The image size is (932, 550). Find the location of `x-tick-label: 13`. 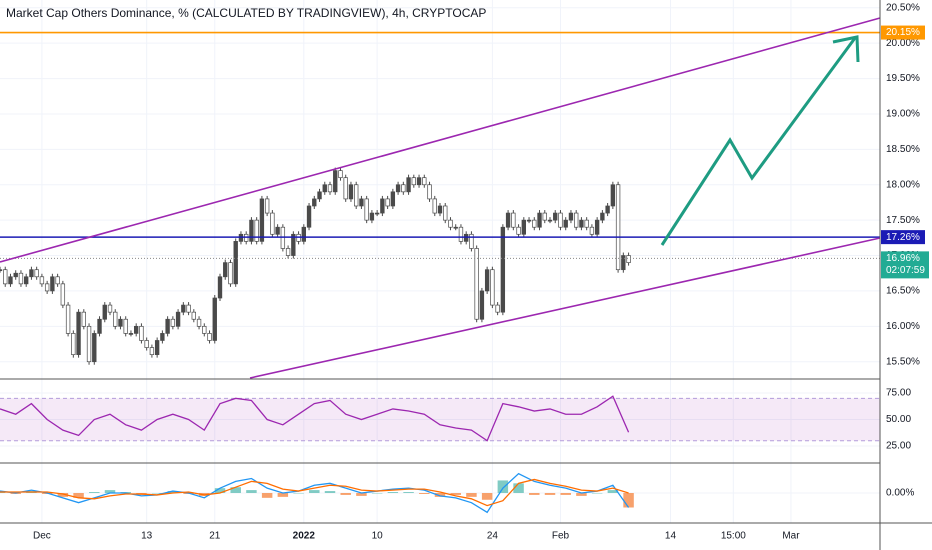

x-tick-label: 13 is located at coordinates (147, 536).